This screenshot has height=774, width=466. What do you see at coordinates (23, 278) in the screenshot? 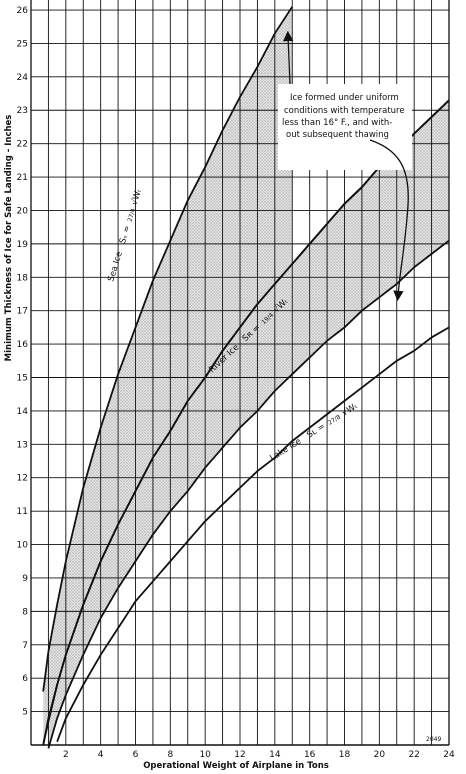
I see `y-tick-label: 18` at bounding box center [23, 278].